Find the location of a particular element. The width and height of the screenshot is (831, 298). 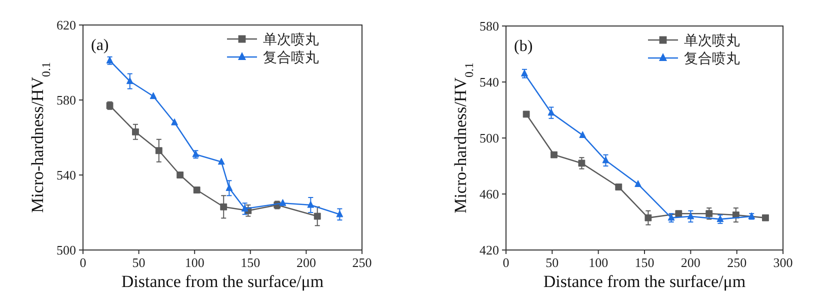

x-tick-label: 300 is located at coordinates (783, 262).